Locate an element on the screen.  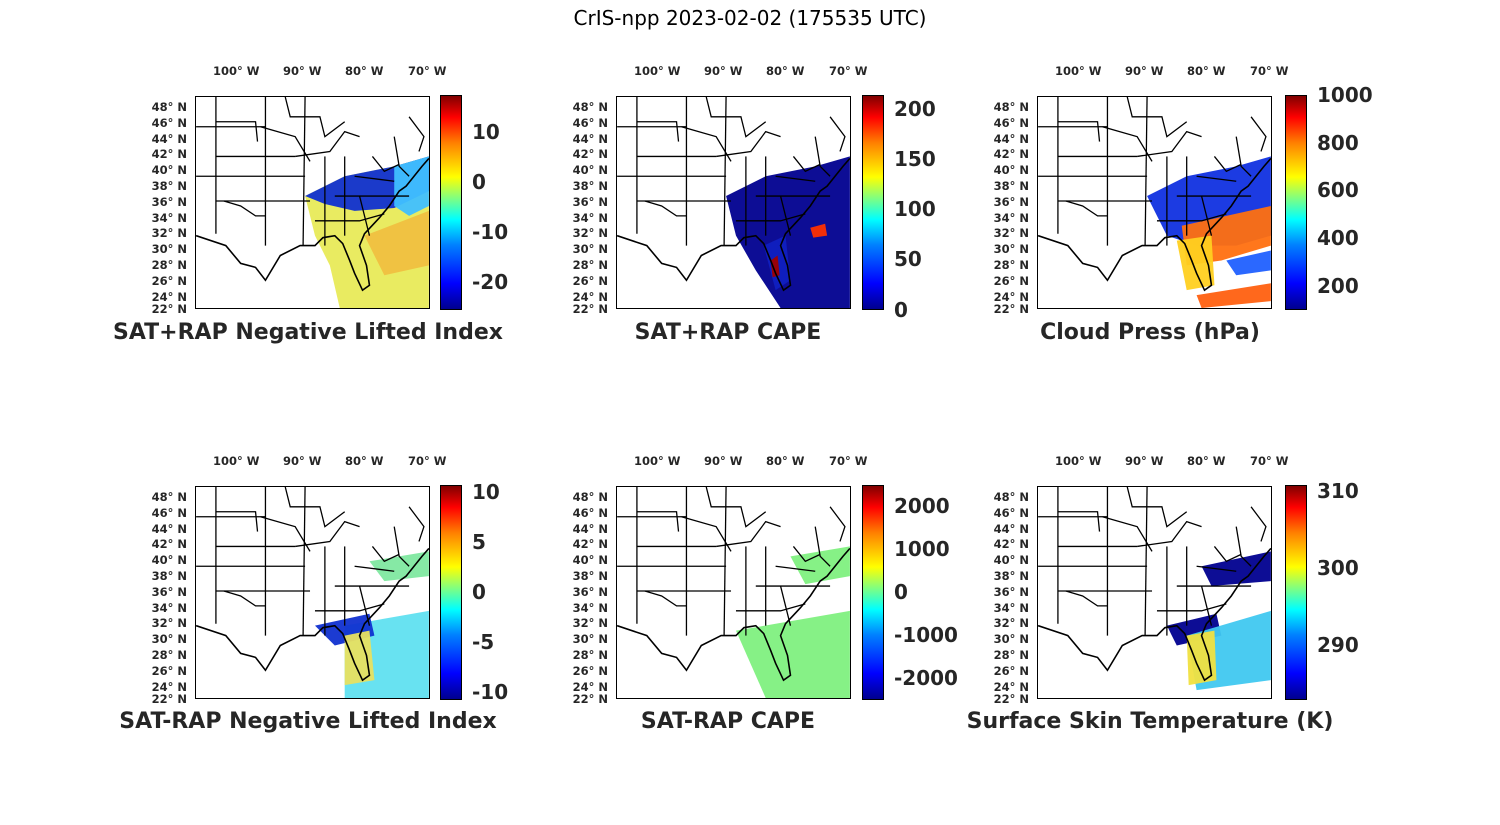
panel-title: SAT-RAP Negative Lifted Index is located at coordinates (308, 721).